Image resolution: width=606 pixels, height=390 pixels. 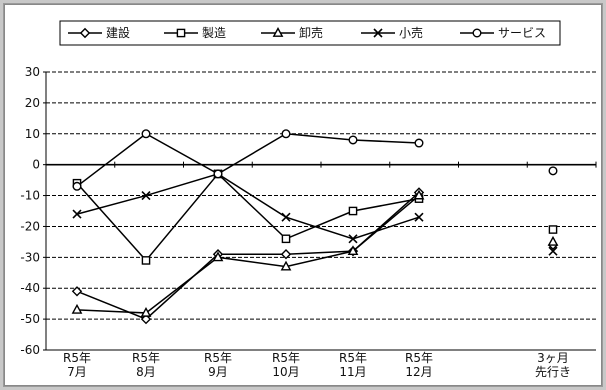 What do you see at coordinates (146, 372) in the screenshot?
I see `x-tick-label-line: 8月` at bounding box center [146, 372].